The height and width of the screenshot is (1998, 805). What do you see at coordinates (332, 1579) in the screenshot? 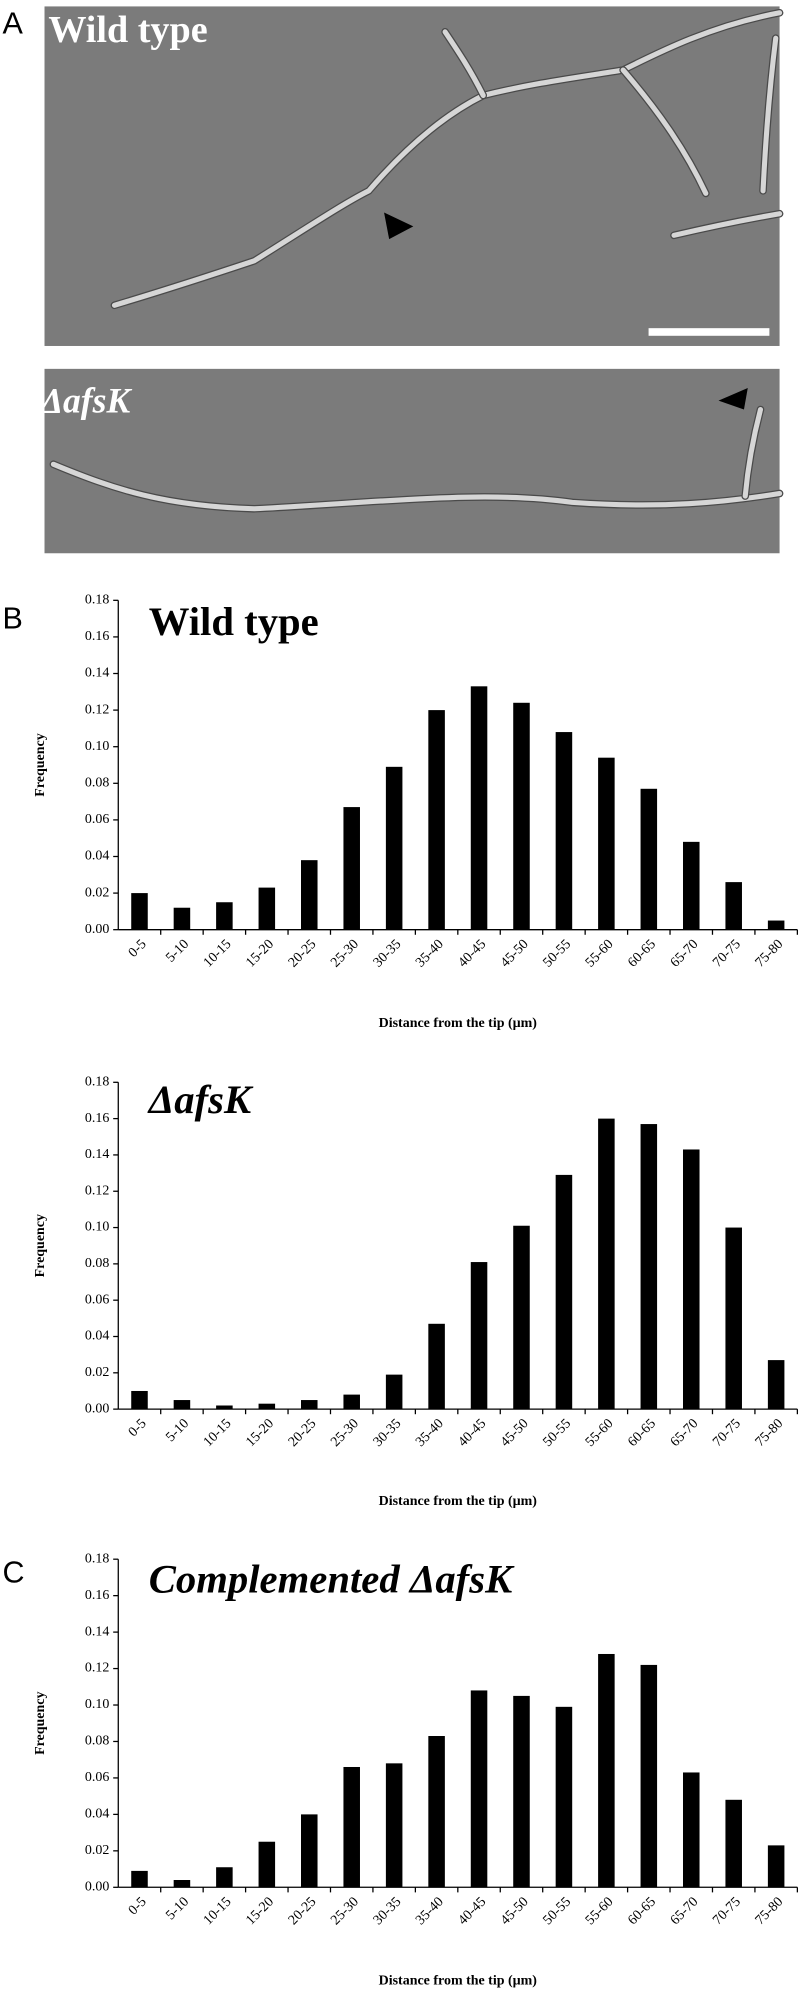
I see `chart-title: Complemented ΔafsK` at bounding box center [332, 1579].